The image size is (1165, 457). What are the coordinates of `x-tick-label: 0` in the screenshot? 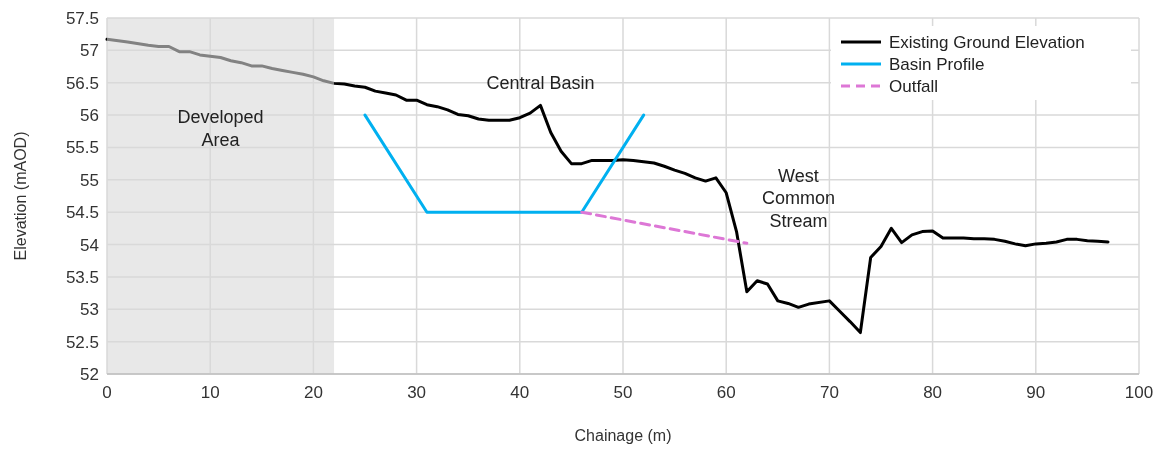 It's located at (107, 392).